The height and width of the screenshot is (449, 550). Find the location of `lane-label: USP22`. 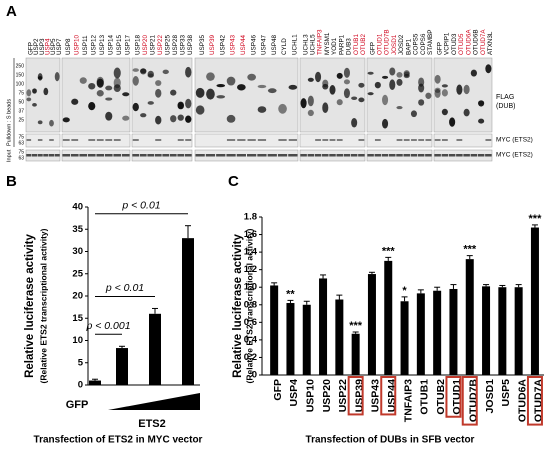

lane-label: USP22 is located at coordinates (160, 45).